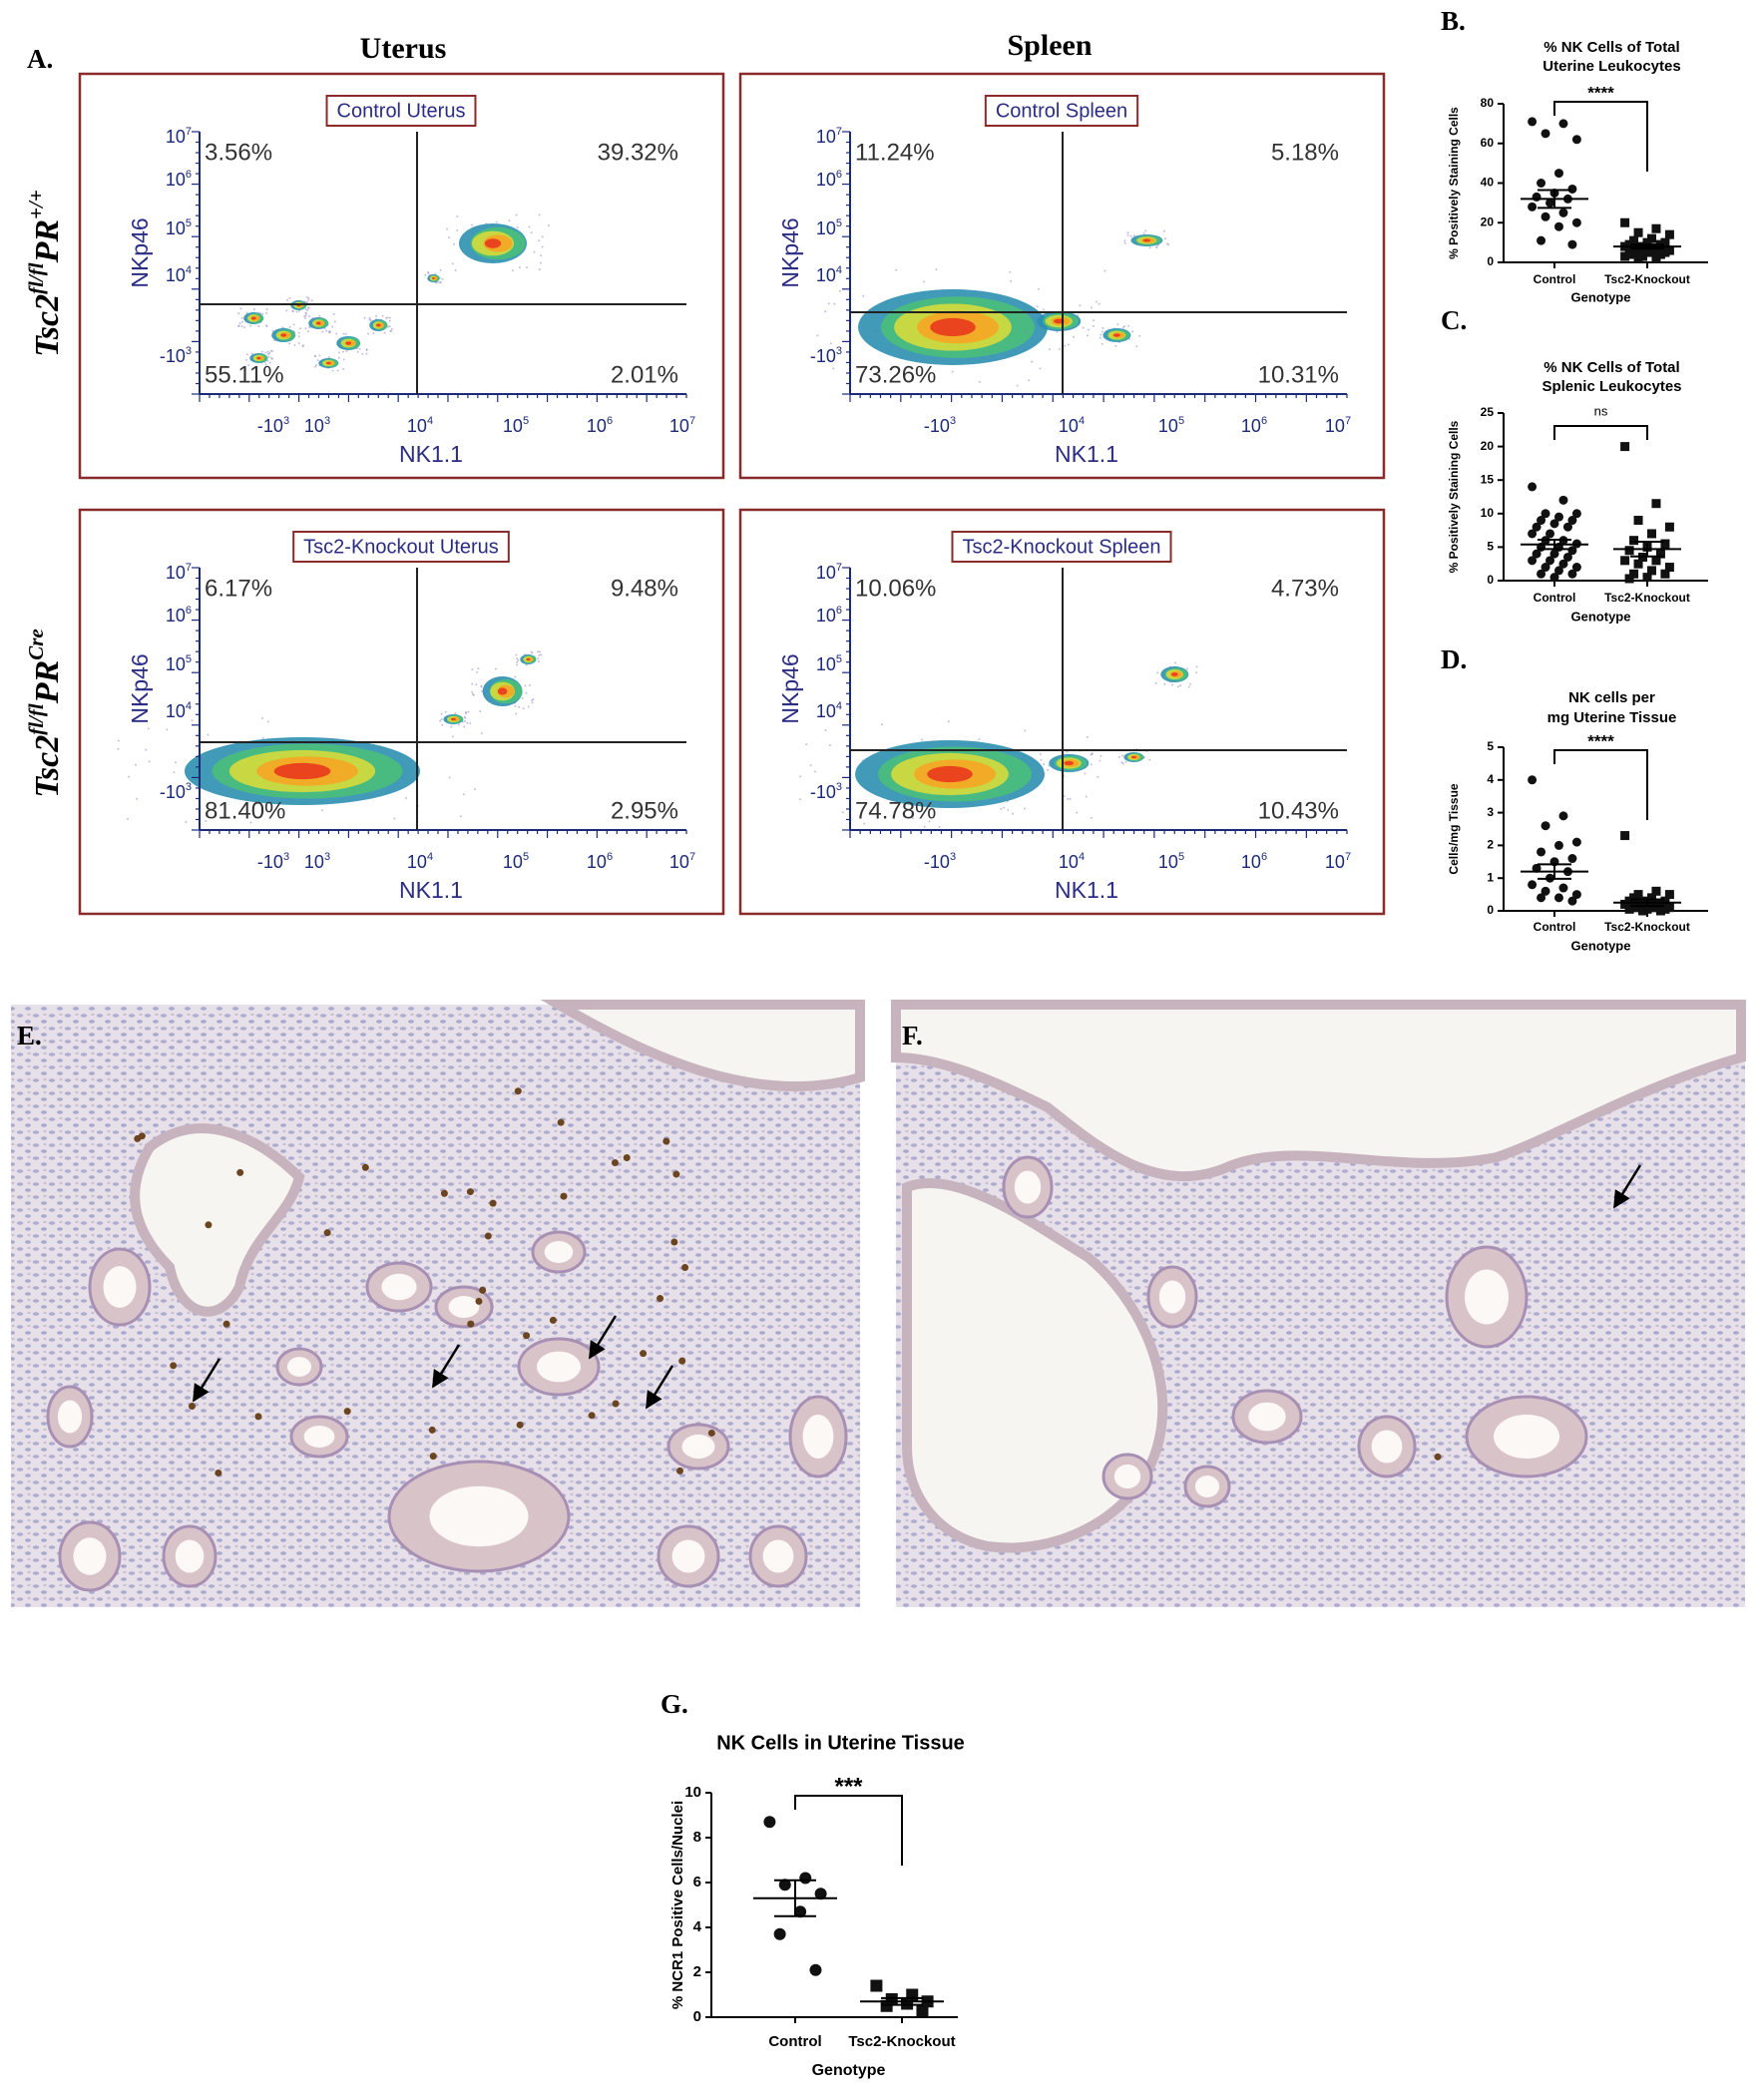 This screenshot has width=1761, height=2100. What do you see at coordinates (430, 421) in the screenshot?
I see `x-tick-label-exp: 4` at bounding box center [430, 421].